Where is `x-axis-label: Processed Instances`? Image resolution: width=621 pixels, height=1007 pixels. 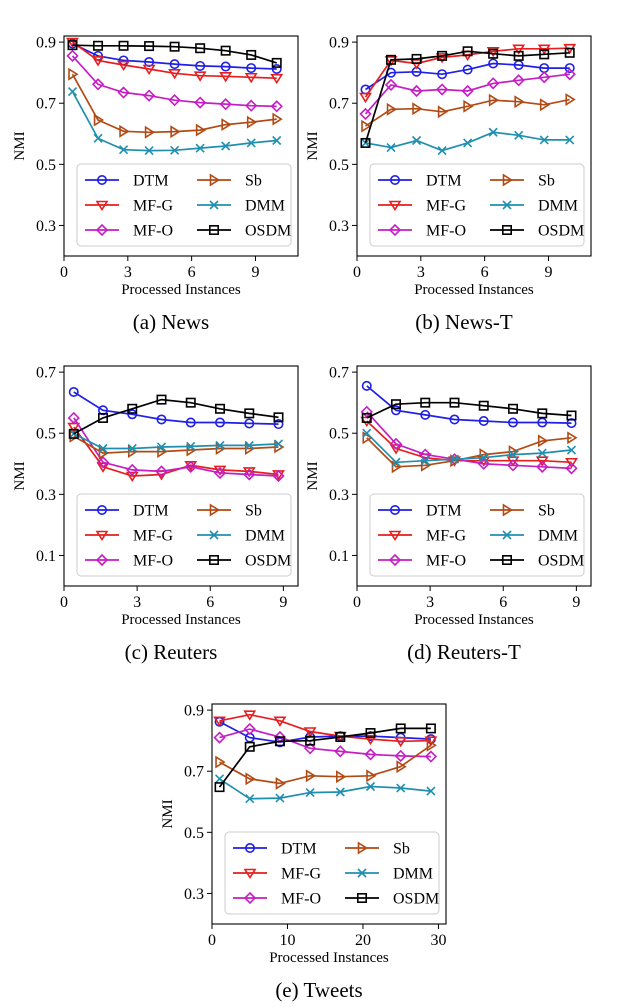 x-axis-label: Processed Instances is located at coordinates (329, 958).